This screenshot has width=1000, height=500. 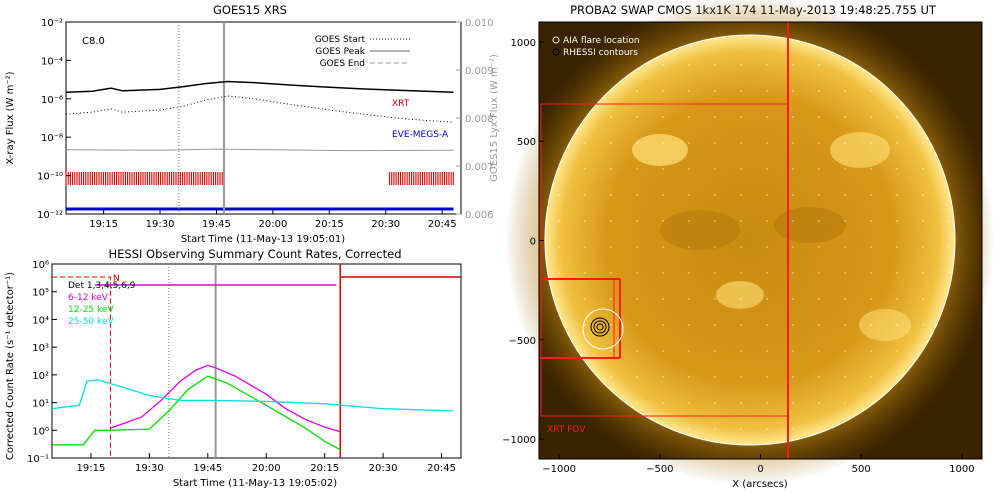 I want to click on hessi-ytick-label: 10⁵, so click(x=40, y=293).